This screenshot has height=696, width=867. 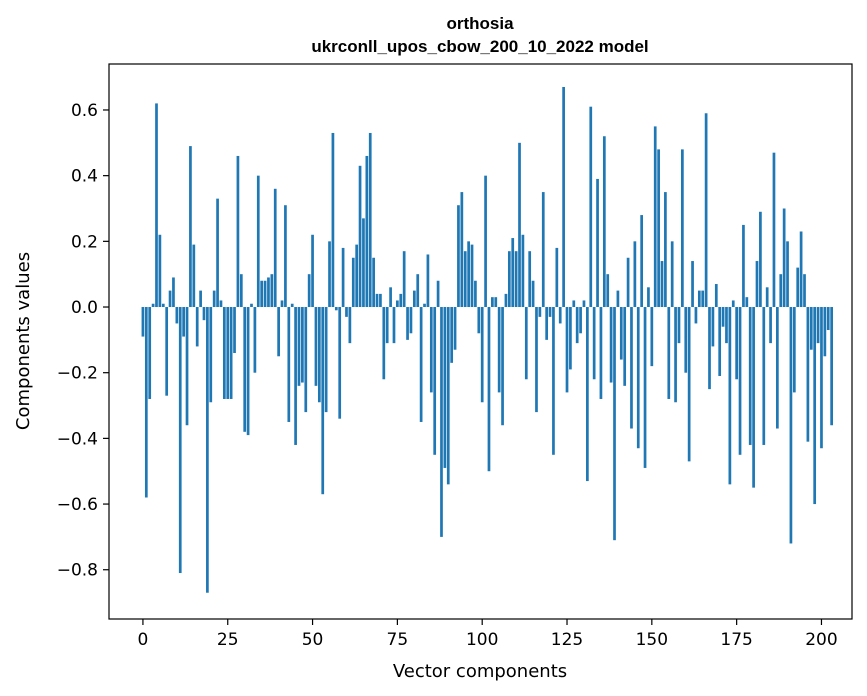 I want to click on y-axis-ticks: −0.8 −0.6 −0.4 −0.2 0.0 0.2 0.4 0.6, so click(x=83, y=341).